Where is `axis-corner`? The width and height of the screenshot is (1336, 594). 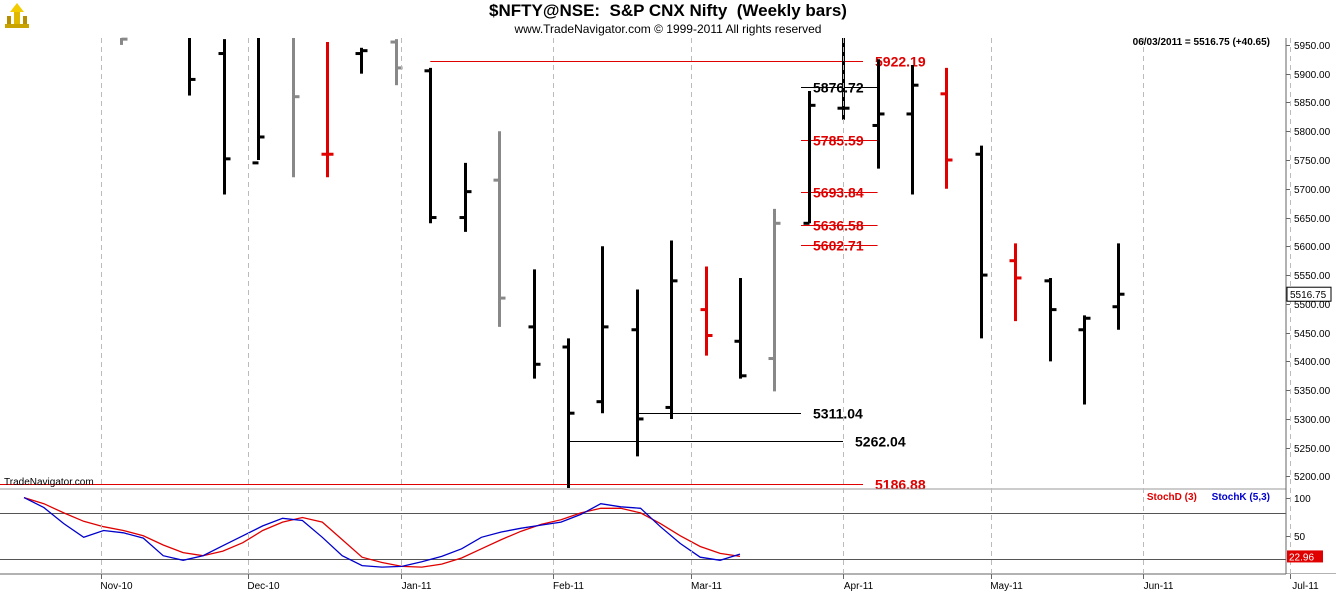
axis-corner is located at coordinates (1311, 584).